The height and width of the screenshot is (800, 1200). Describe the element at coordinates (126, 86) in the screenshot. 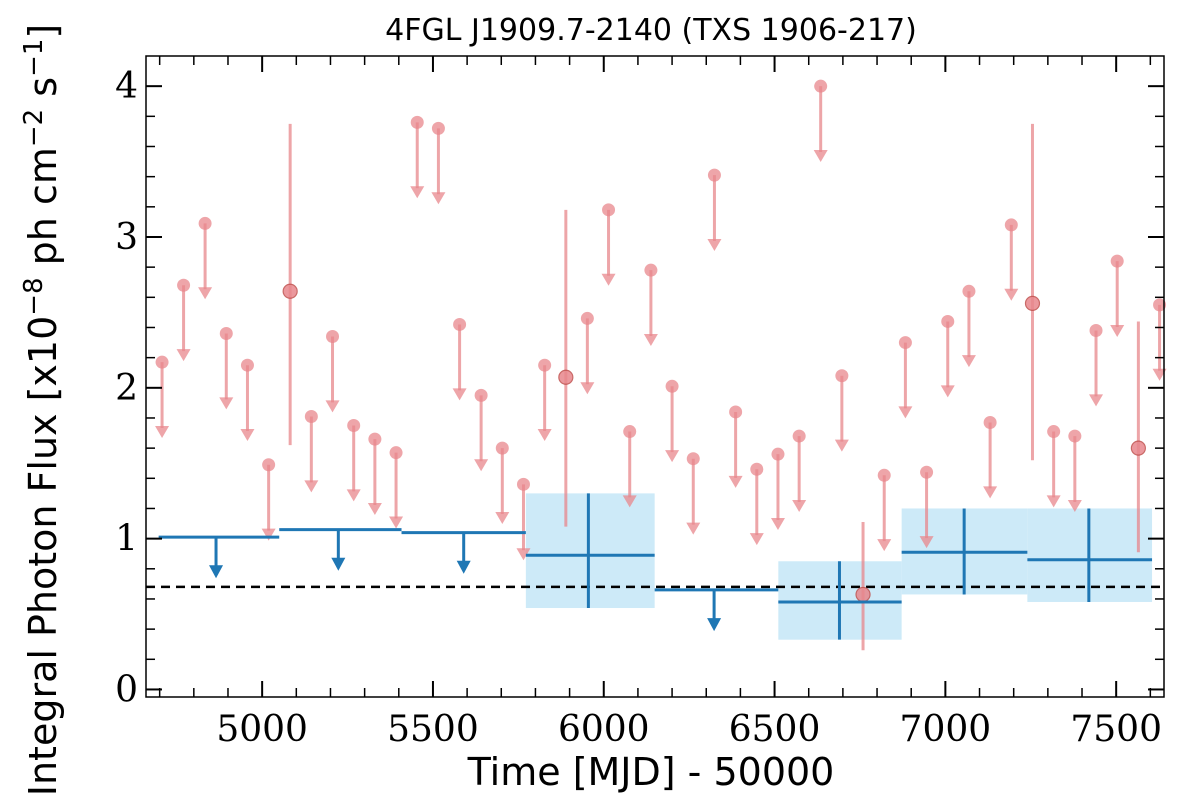

I see `y-tick-label: 4` at that location.